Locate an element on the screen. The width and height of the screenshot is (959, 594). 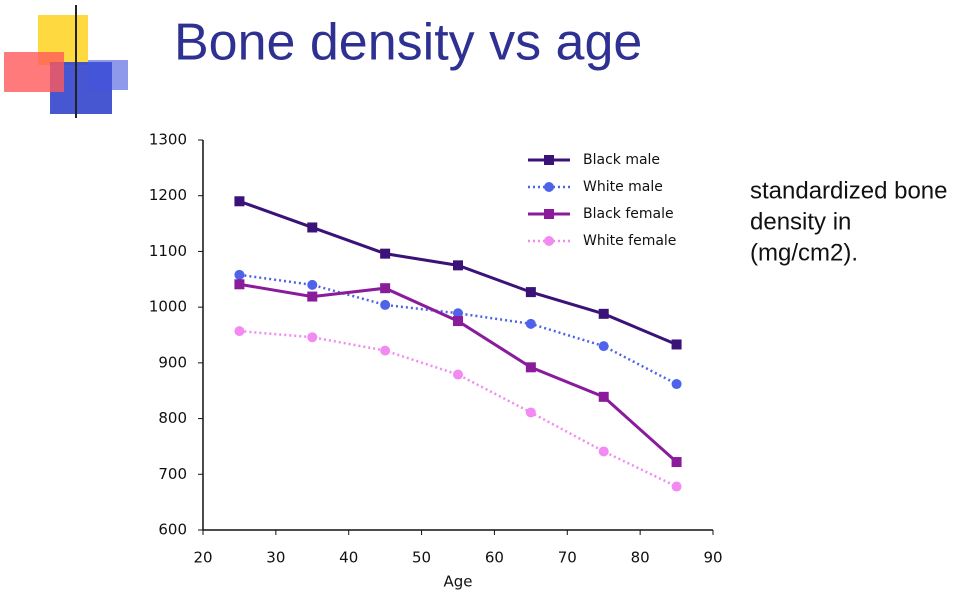
y-tick-label: 1100 is located at coordinates (168, 251).